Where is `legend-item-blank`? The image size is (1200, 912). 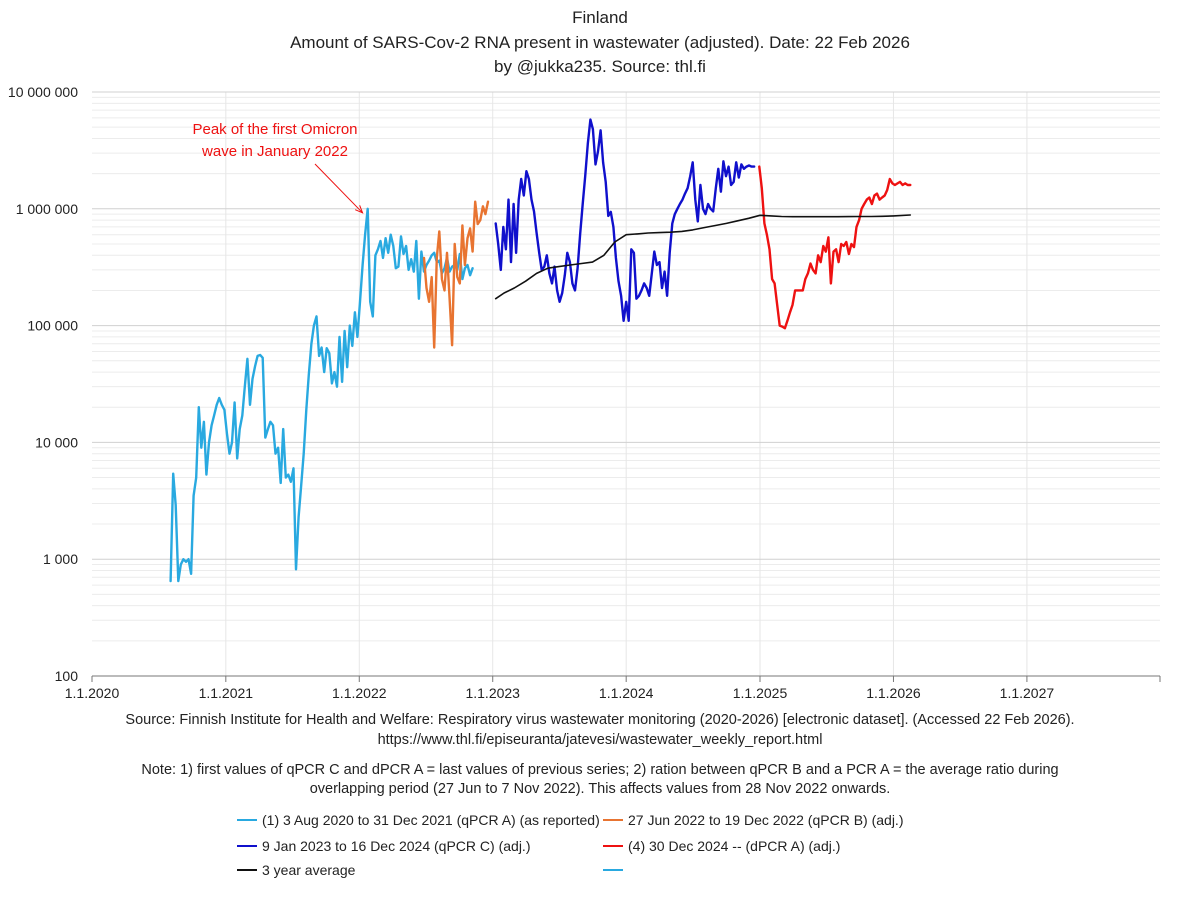
legend-item-blank is located at coordinates (615, 870).